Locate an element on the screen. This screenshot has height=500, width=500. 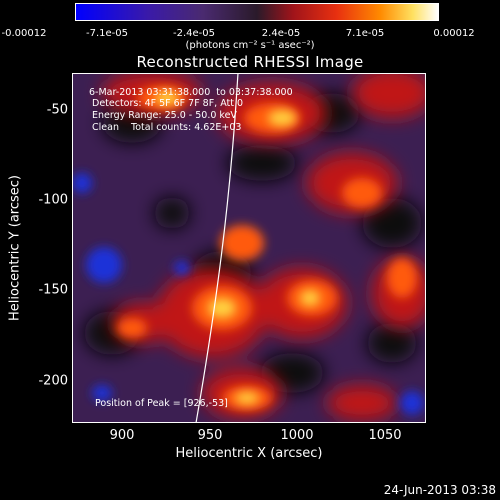
annotation-energy: Energy Range: 25.0 - 50.0 keV is located at coordinates (164, 115).